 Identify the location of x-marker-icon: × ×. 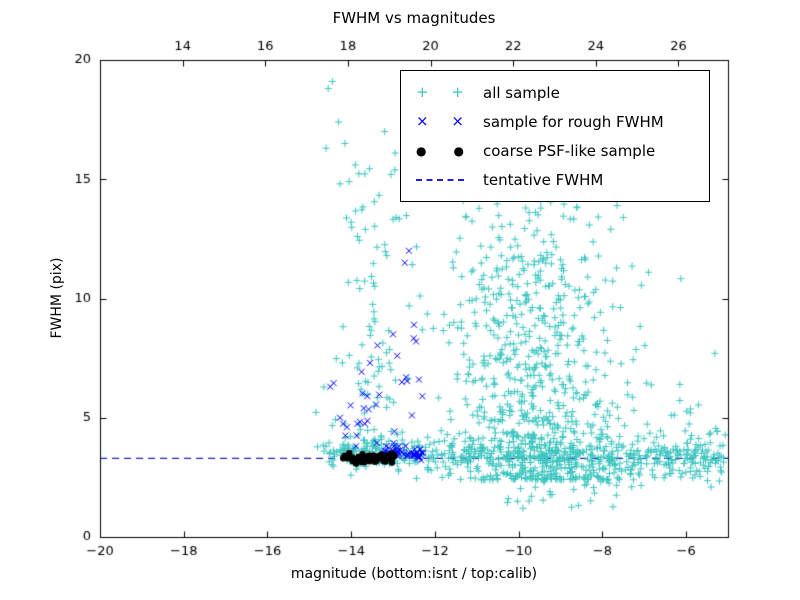
(440, 121).